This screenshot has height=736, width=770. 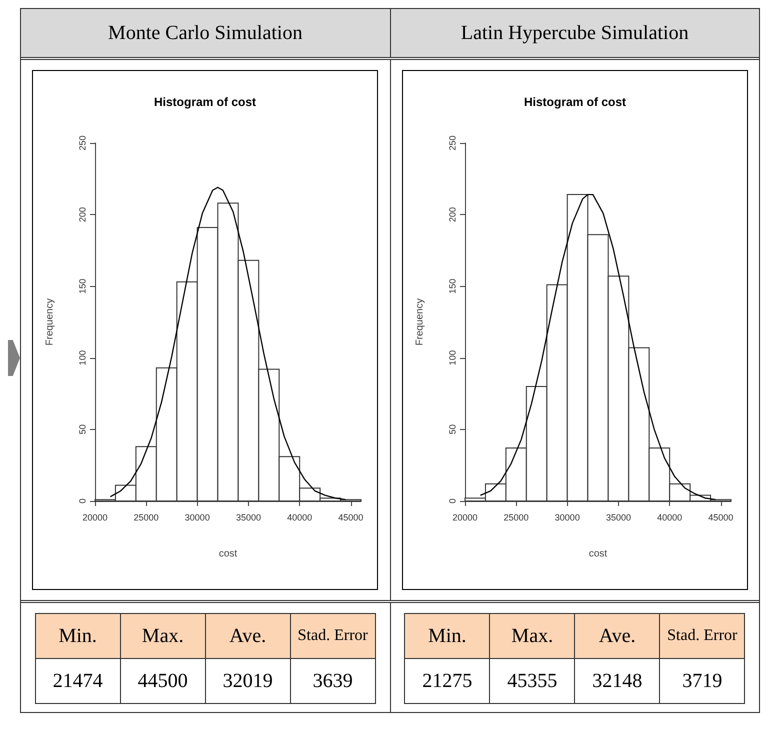 What do you see at coordinates (617, 681) in the screenshot?
I see `data-label: 32148` at bounding box center [617, 681].